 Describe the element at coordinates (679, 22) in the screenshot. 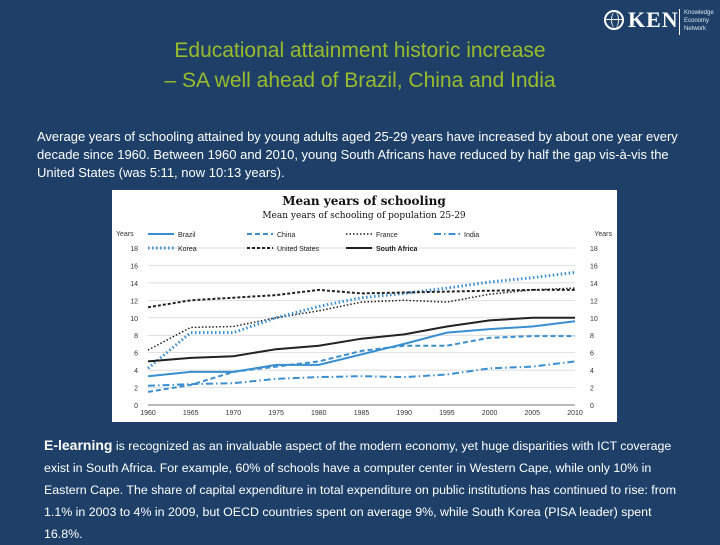

I see `logo-divider` at that location.